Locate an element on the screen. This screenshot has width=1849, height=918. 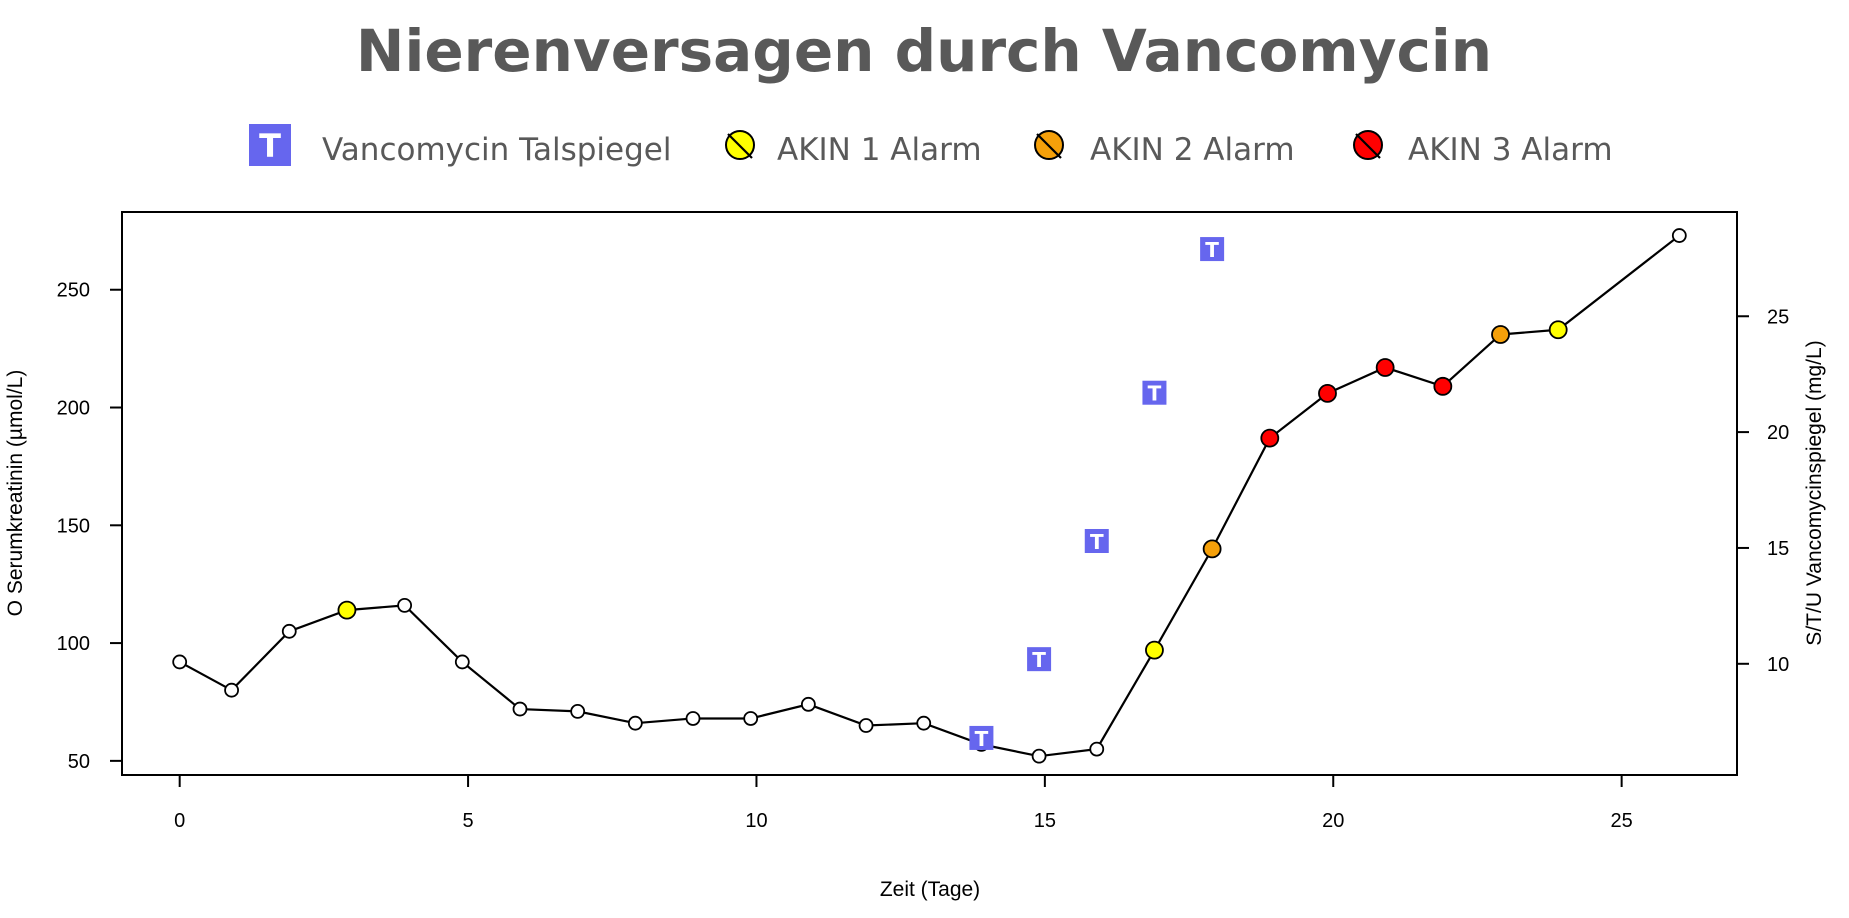
legend-akin1-icon is located at coordinates (740, 145).